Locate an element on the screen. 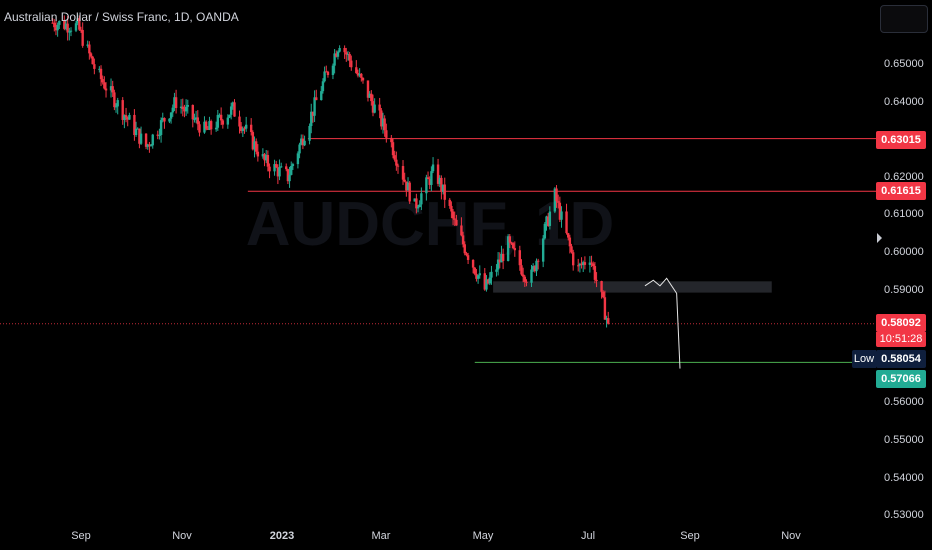  price-tick: 0.56000 is located at coordinates (904, 402).